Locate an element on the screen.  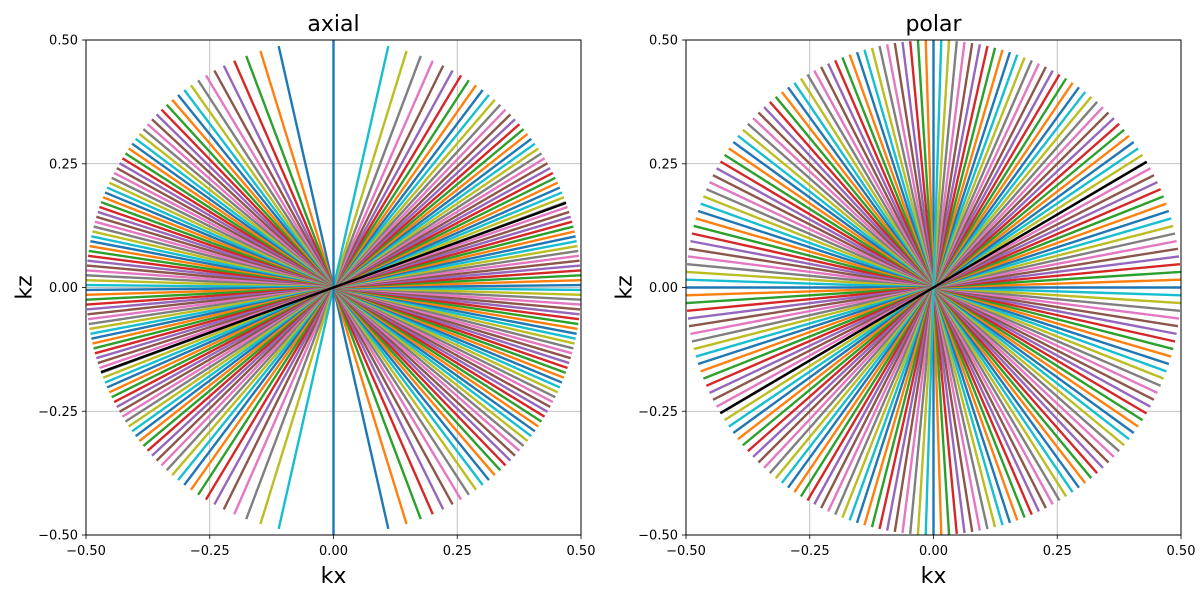
axial-x-tick-label: 0.50 is located at coordinates (581, 551).